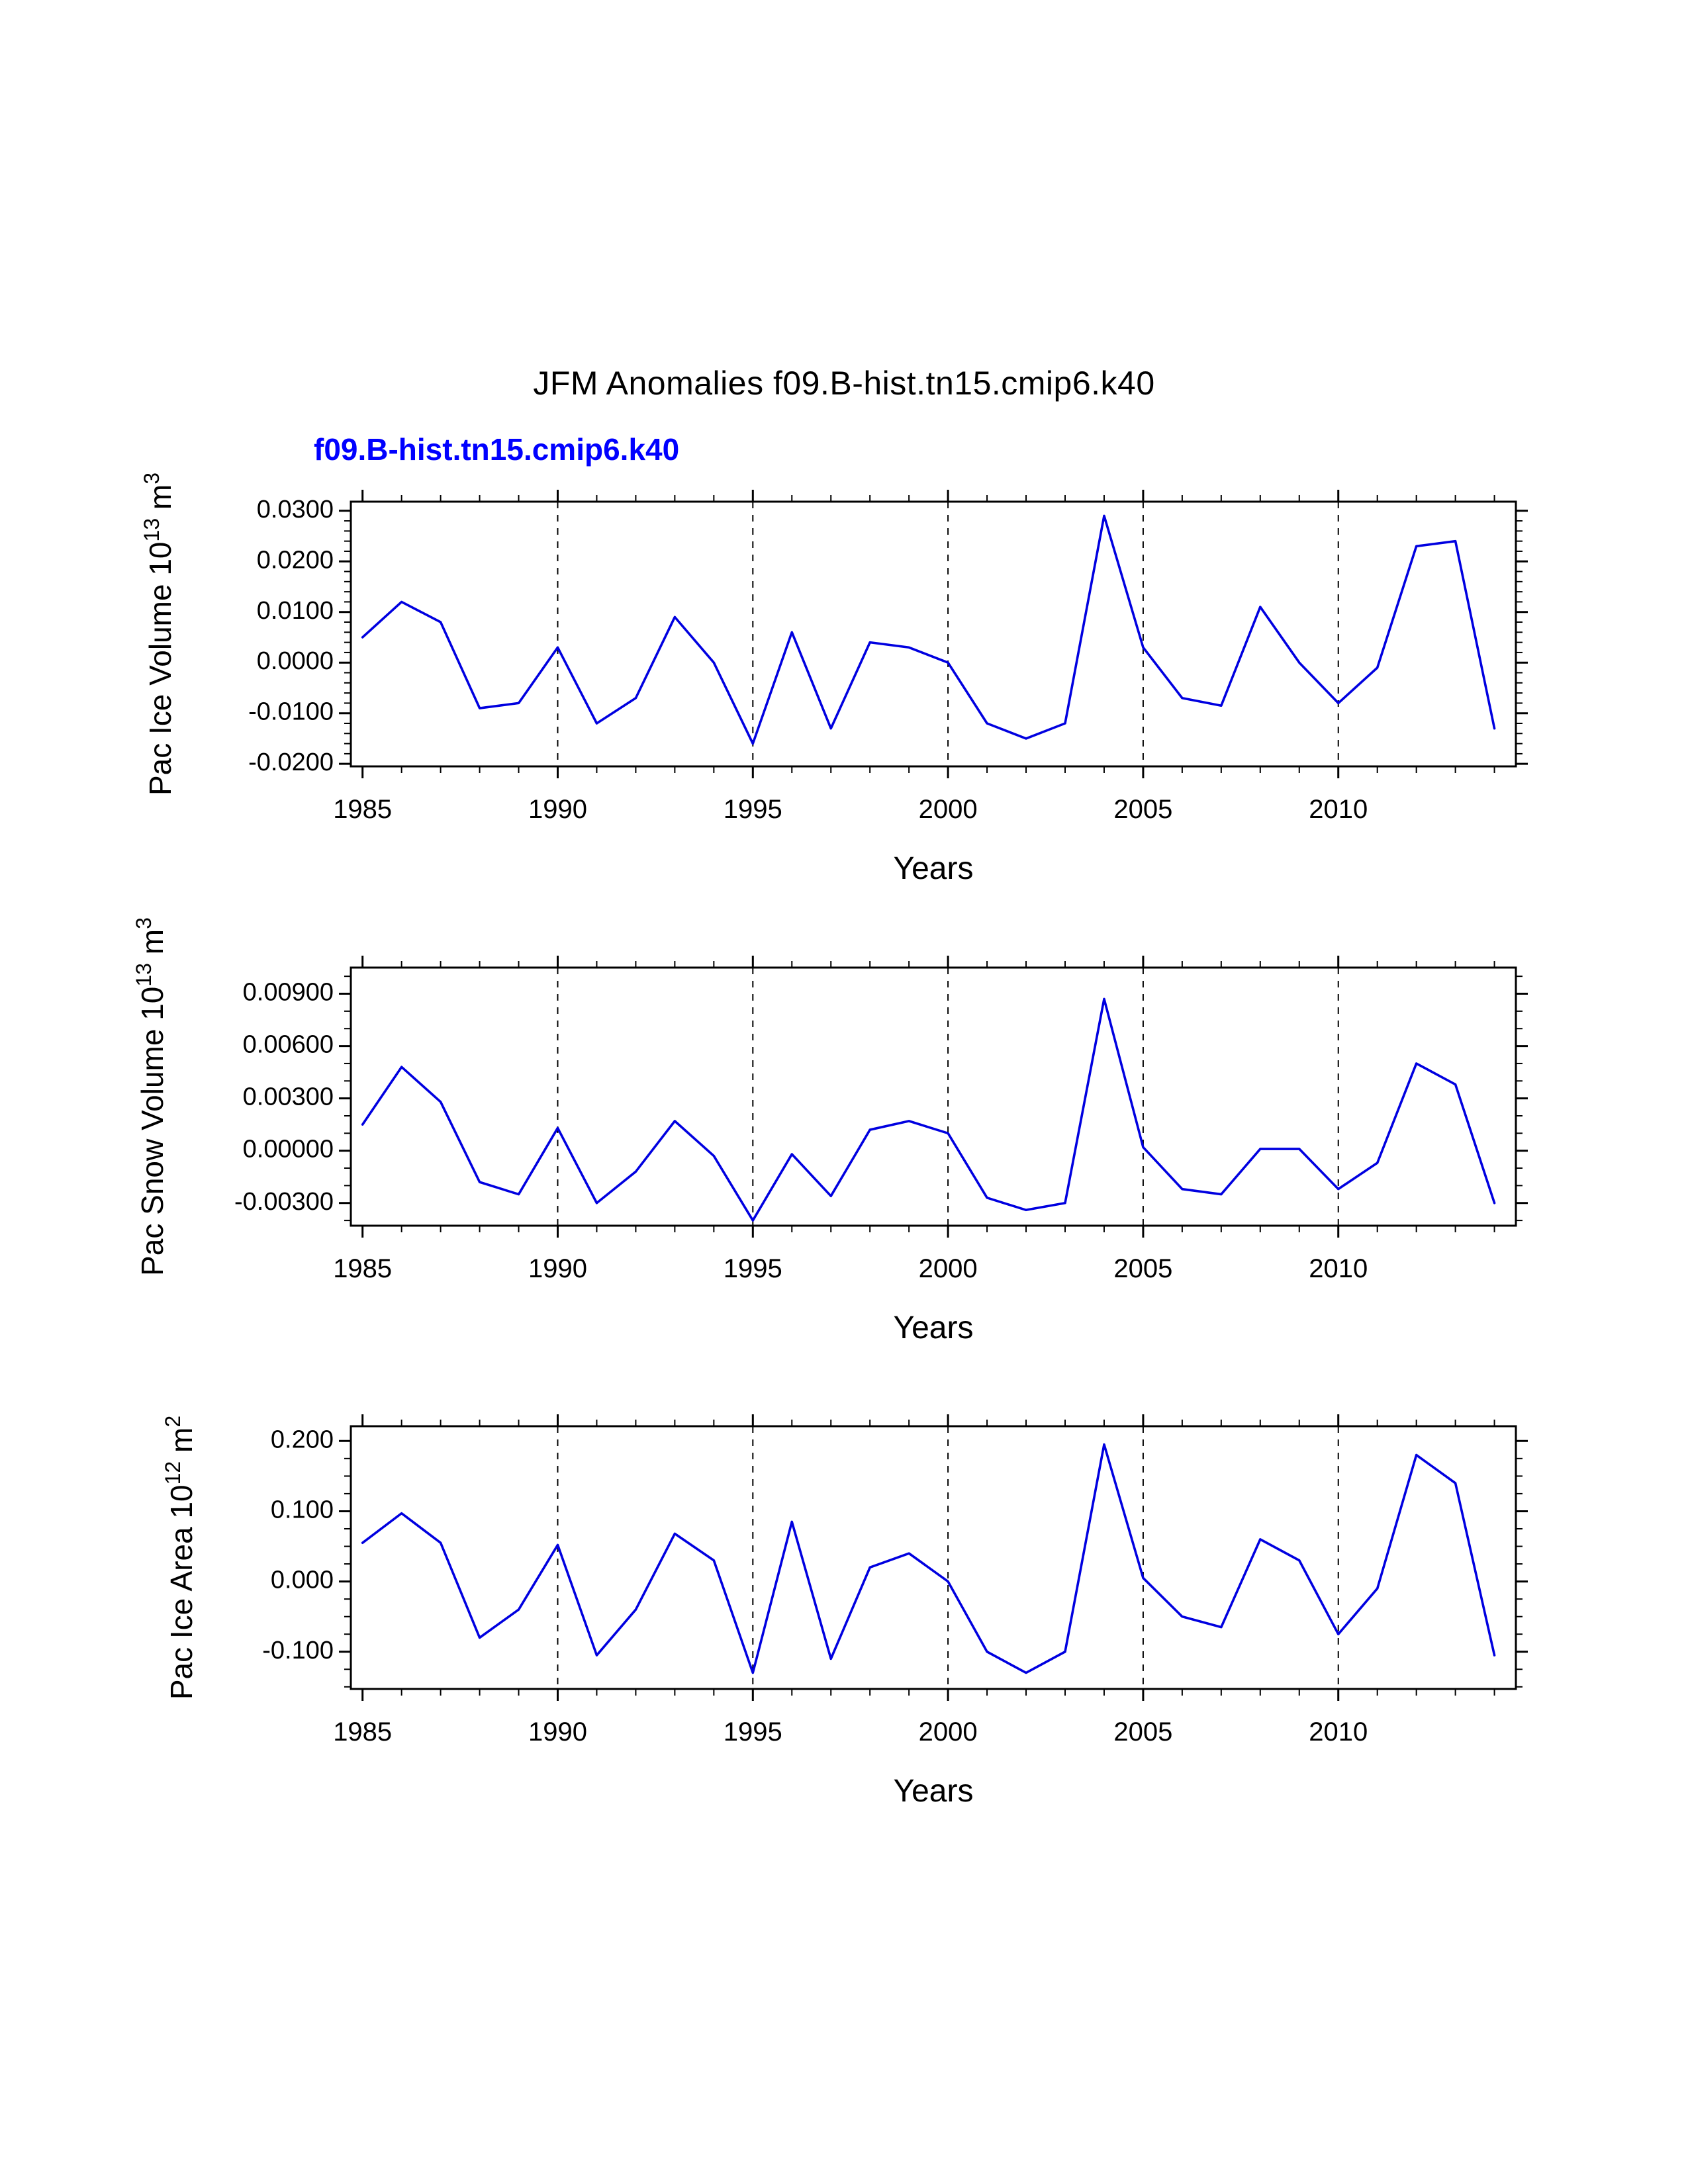  What do you see at coordinates (288, 1149) in the screenshot?
I see `y-tick-label: 0.00000` at bounding box center [288, 1149].